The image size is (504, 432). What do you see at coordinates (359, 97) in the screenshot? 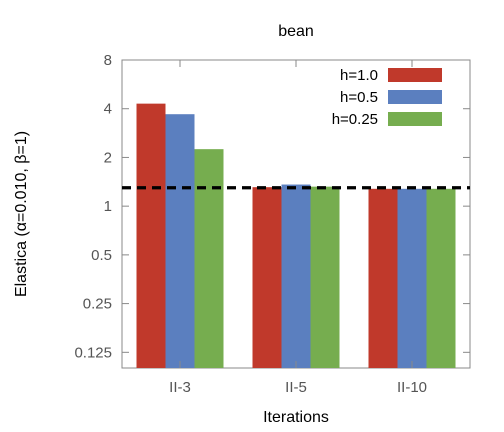
I see `legend-label-h=0.5: h=0.5` at bounding box center [359, 97].